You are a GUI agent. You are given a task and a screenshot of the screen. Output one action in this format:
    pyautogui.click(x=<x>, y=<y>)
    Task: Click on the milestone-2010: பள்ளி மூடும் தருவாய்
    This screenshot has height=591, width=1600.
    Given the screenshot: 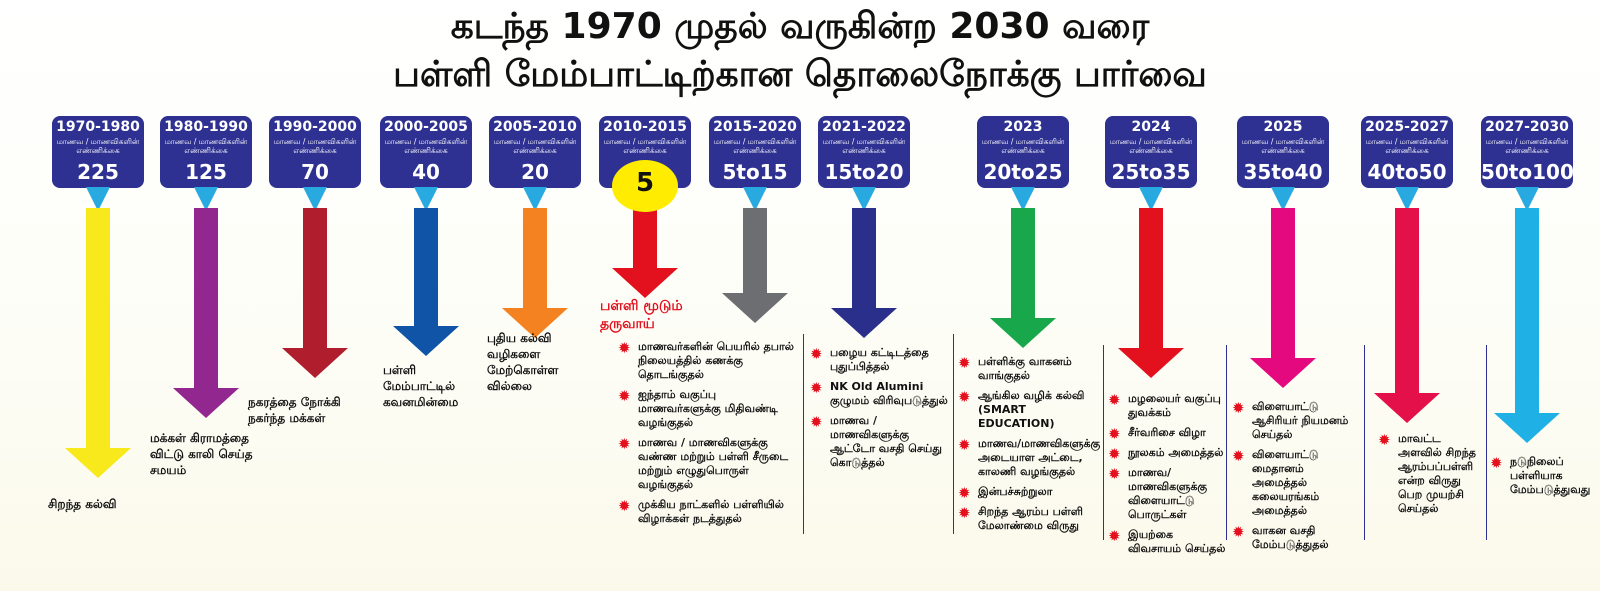 What is the action you would take?
    pyautogui.click(x=641, y=315)
    